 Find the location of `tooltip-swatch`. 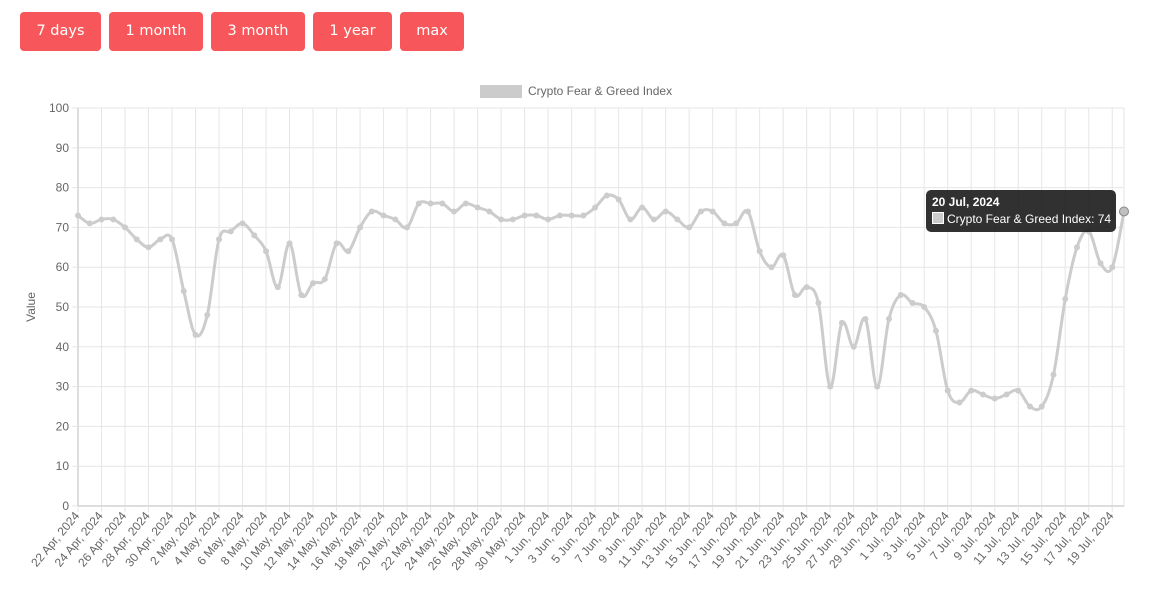

tooltip-swatch is located at coordinates (938, 218).